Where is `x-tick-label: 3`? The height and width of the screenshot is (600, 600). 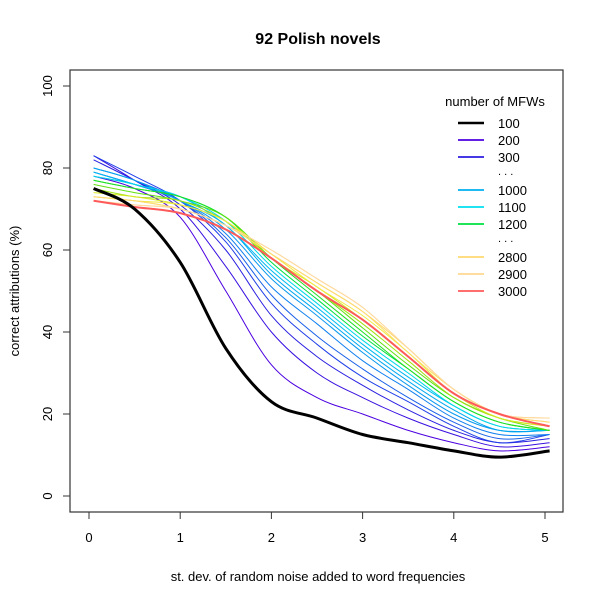 x-tick-label: 3 is located at coordinates (362, 537).